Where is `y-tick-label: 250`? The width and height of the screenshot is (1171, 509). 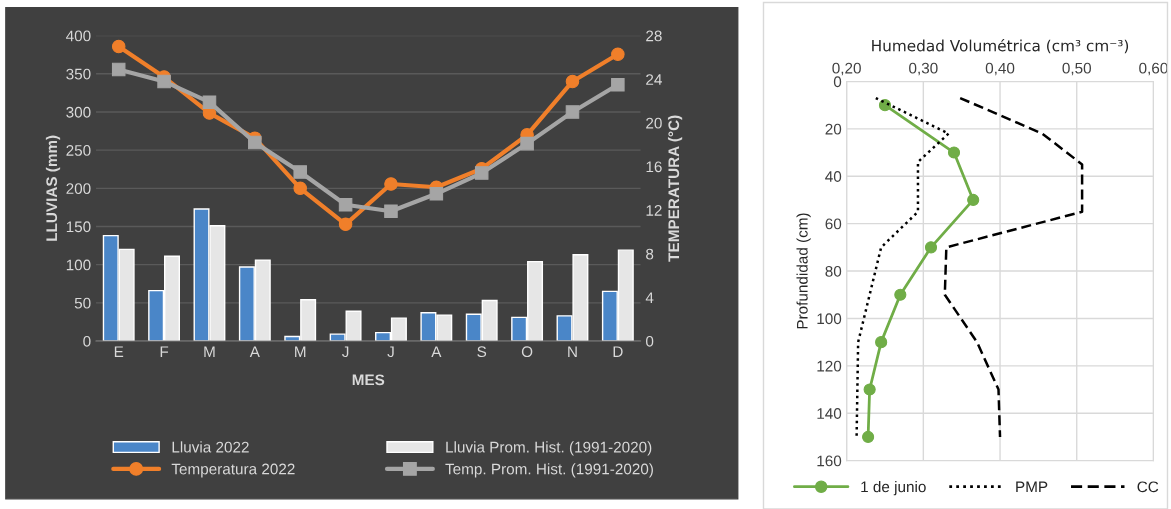 y-tick-label: 250 is located at coordinates (78, 150).